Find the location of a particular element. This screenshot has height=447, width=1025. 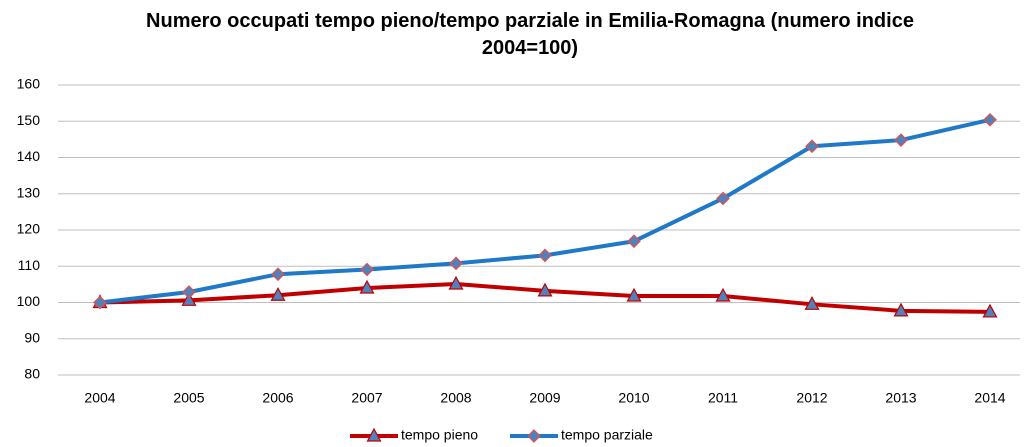

x-tick-label: 2013 is located at coordinates (900, 398).